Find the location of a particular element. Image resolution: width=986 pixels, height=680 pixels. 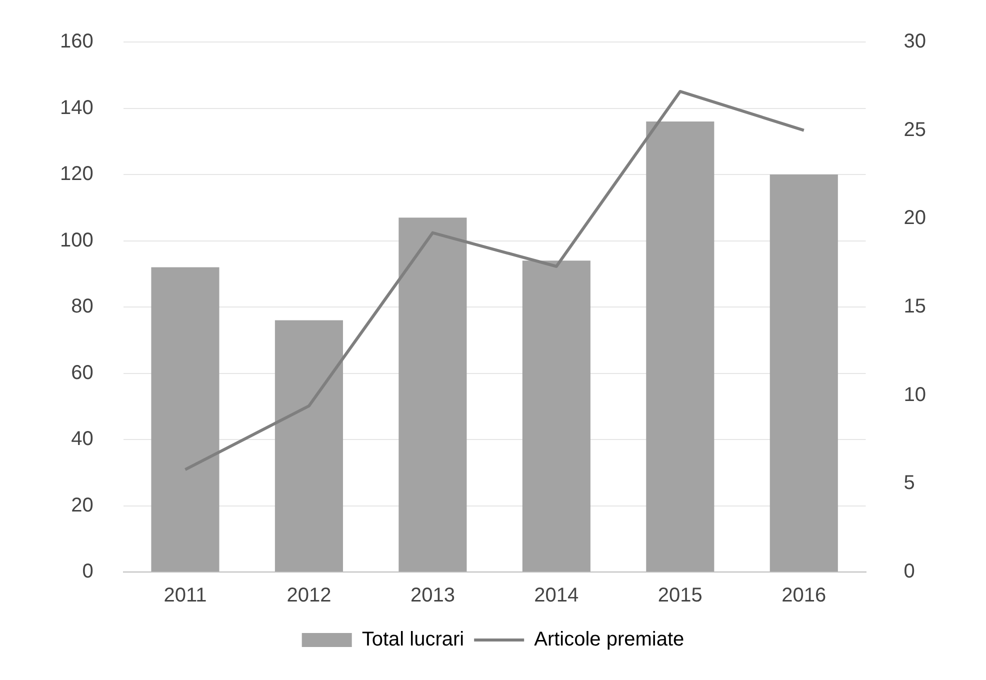

x-tick-label: 2012 is located at coordinates (309, 595).